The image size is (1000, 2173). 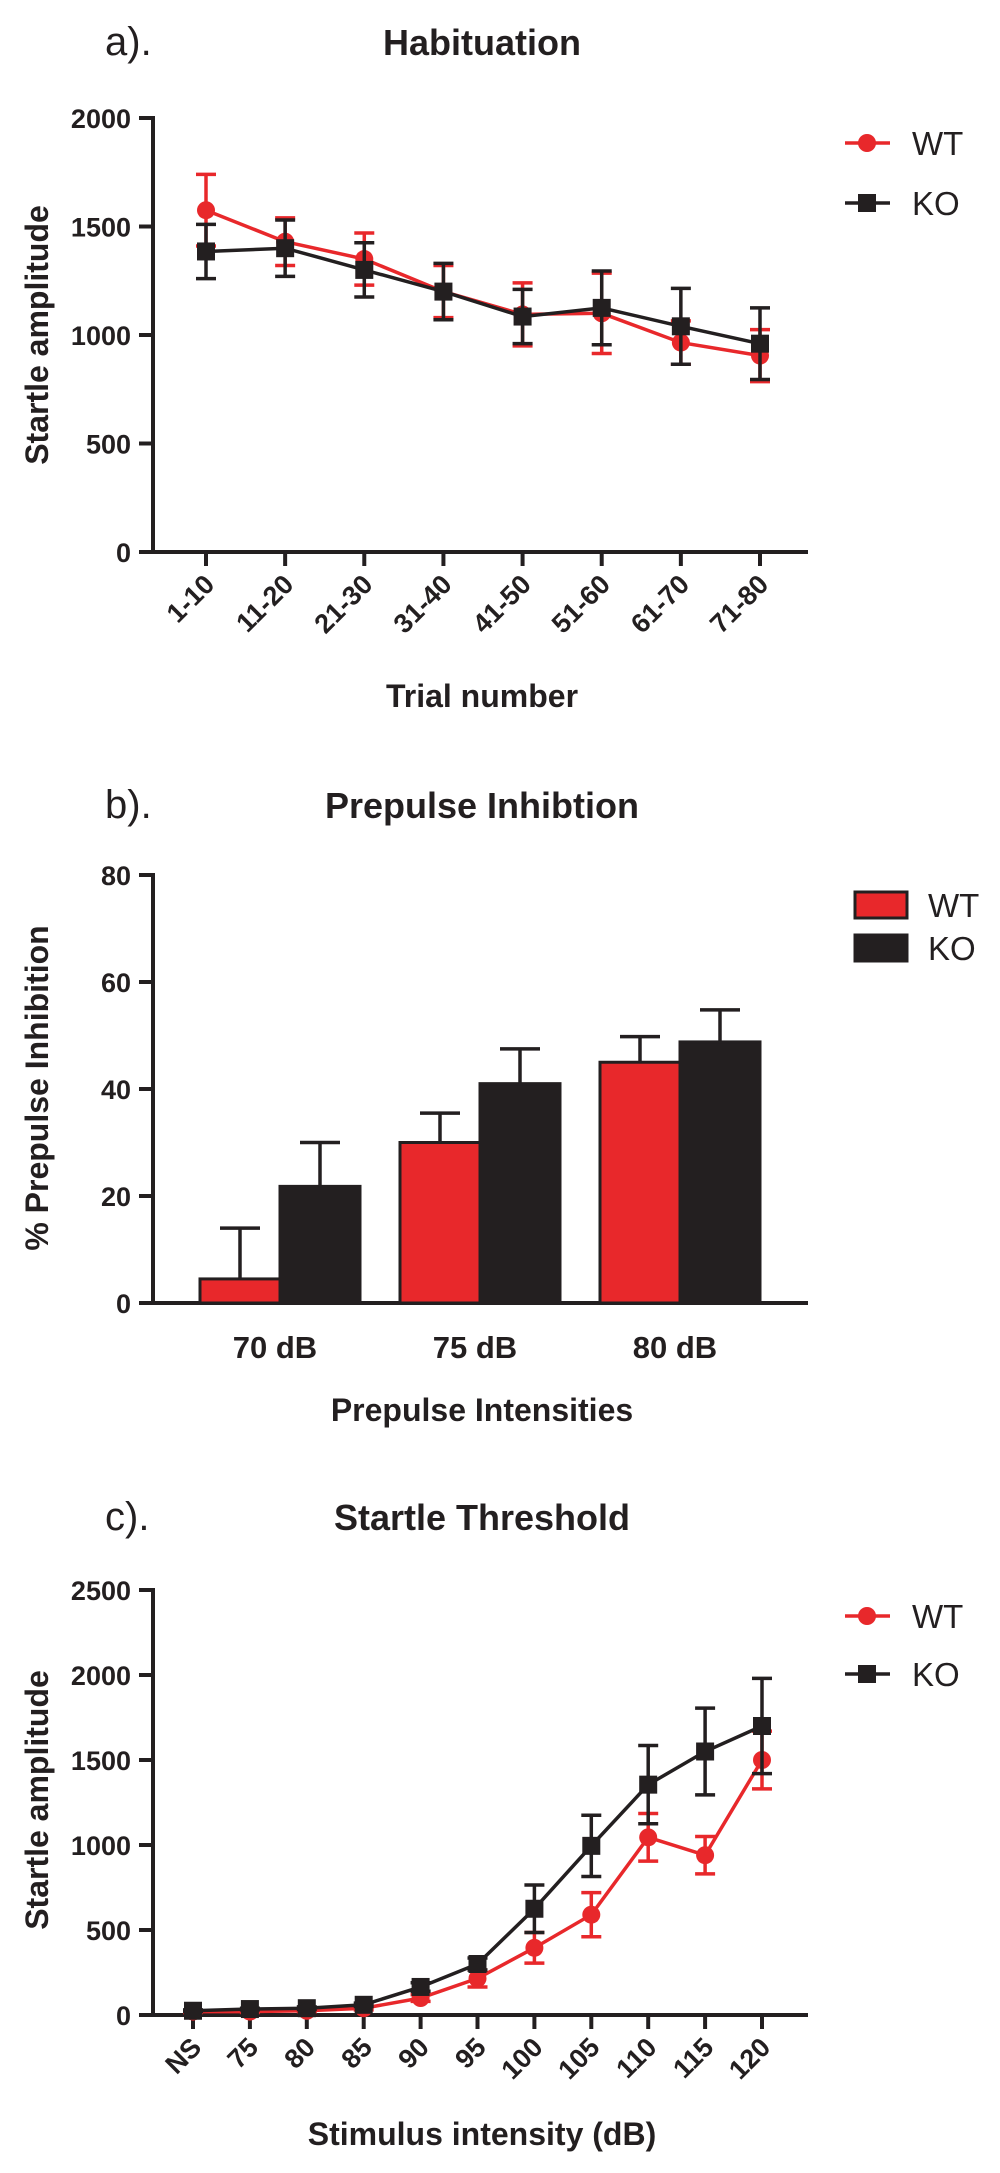 I want to click on x-tick-label: 80 dB, so click(x=675, y=1347).